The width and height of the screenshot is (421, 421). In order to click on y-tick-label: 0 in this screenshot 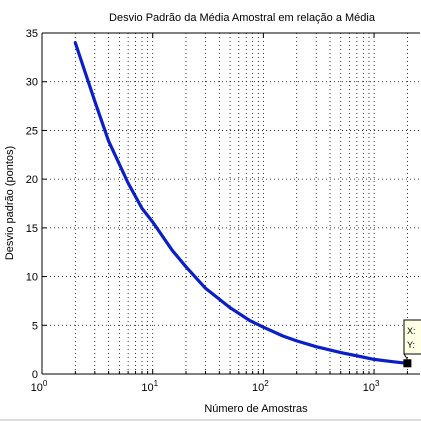, I will do `click(35, 375)`.